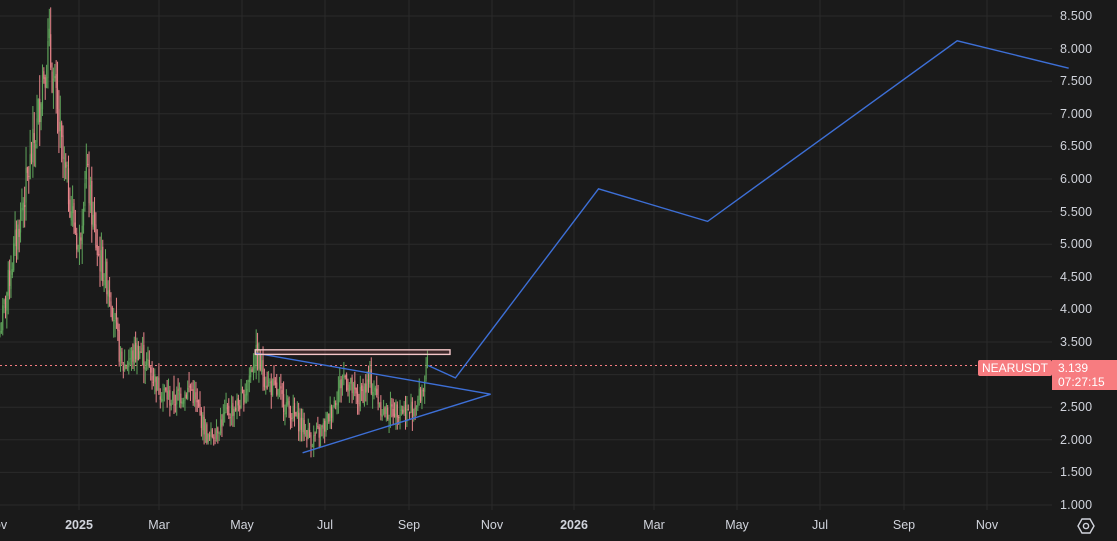 Image resolution: width=1117 pixels, height=541 pixels. I want to click on price-axis-label: 8.500, so click(1076, 16).